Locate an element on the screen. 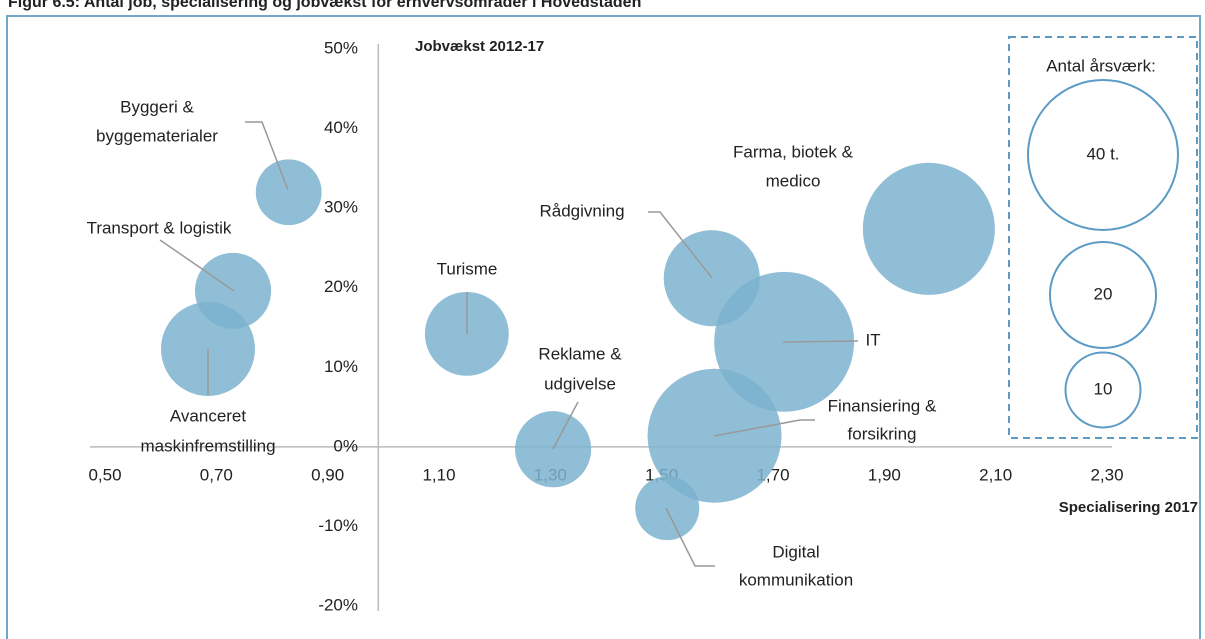 Image resolution: width=1205 pixels, height=639 pixels. legend-title: Antal årsværk: is located at coordinates (1101, 65).